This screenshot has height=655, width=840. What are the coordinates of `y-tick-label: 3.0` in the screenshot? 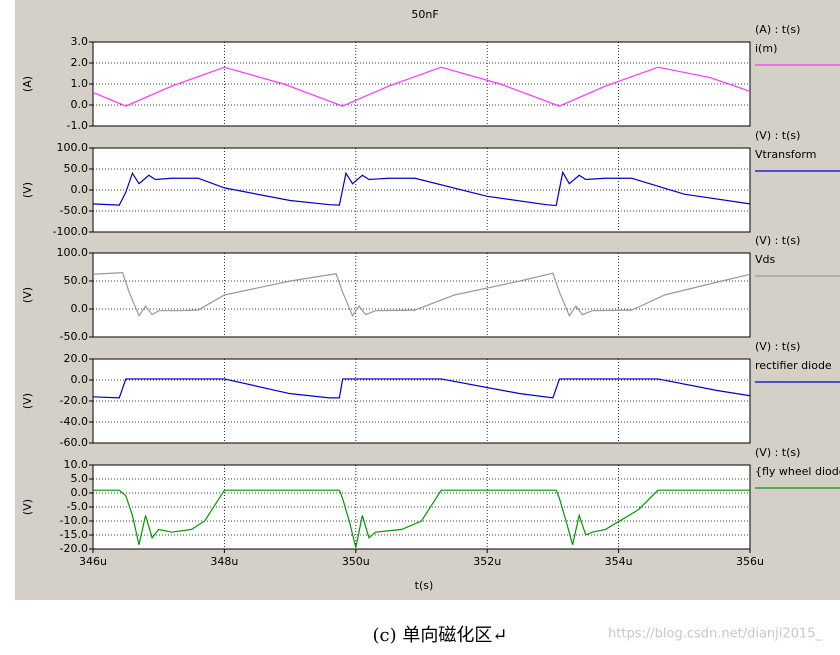 It's located at (80, 41).